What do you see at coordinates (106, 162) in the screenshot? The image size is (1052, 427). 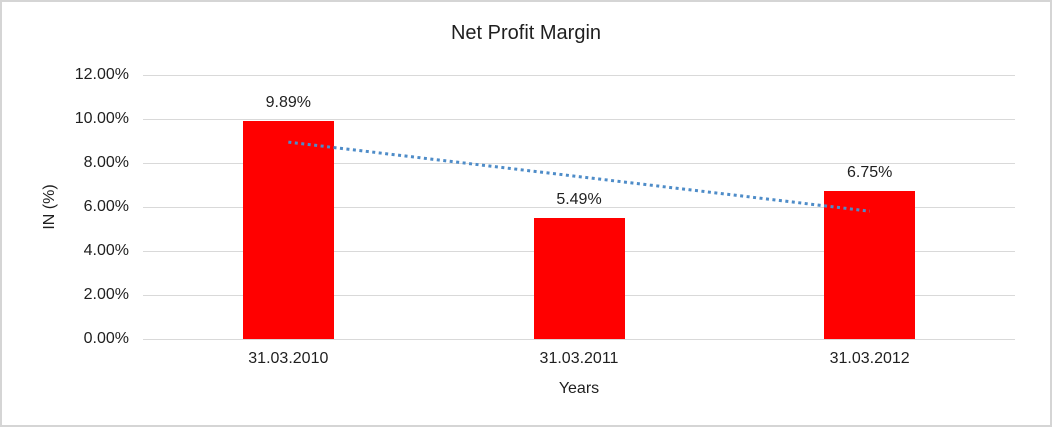 I see `y-tick-label: 8.00%` at bounding box center [106, 162].